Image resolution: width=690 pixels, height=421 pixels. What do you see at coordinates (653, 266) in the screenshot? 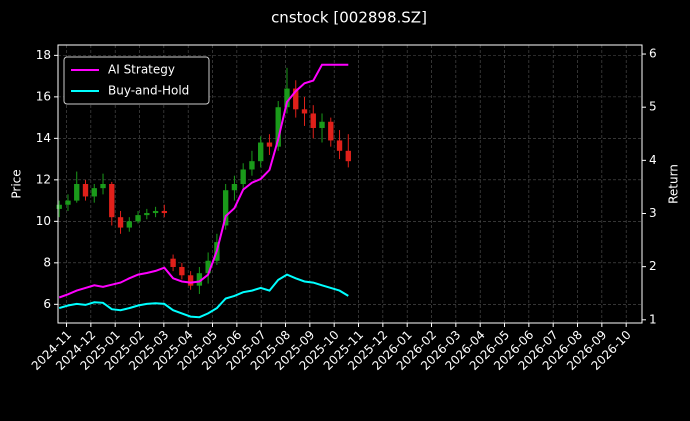
I see `y2-tick-label: 2` at bounding box center [653, 266].